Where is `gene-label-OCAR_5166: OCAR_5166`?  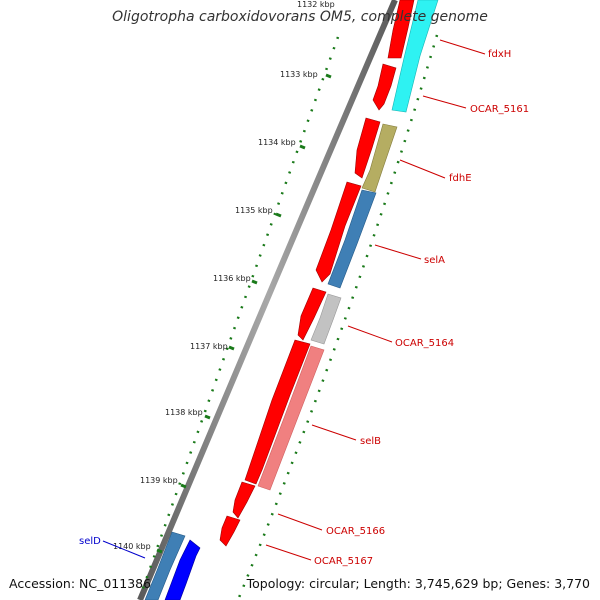
gene-label-OCAR_5166: OCAR_5166 is located at coordinates (355, 531).